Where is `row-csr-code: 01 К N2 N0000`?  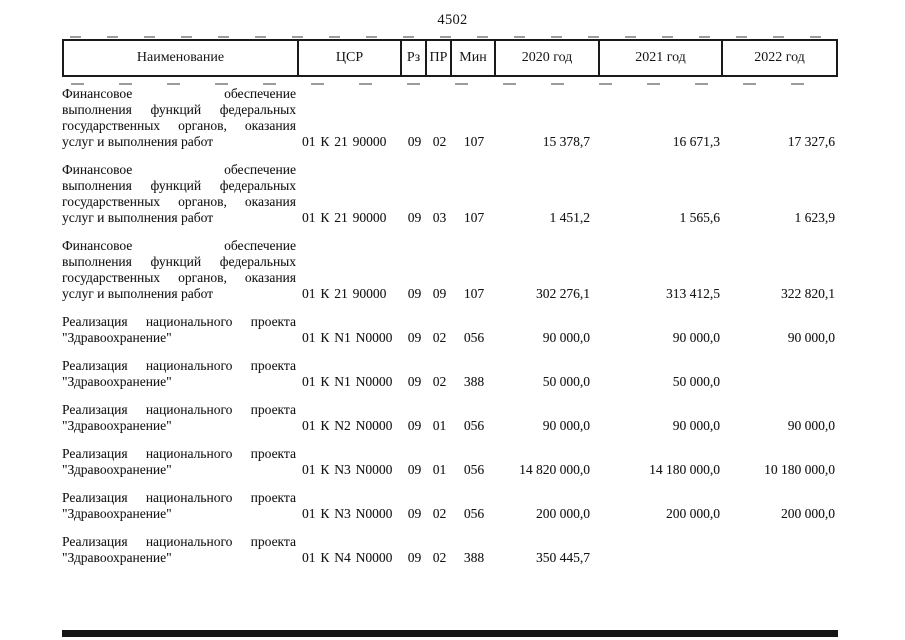 row-csr-code: 01 К N2 N0000 is located at coordinates (347, 425).